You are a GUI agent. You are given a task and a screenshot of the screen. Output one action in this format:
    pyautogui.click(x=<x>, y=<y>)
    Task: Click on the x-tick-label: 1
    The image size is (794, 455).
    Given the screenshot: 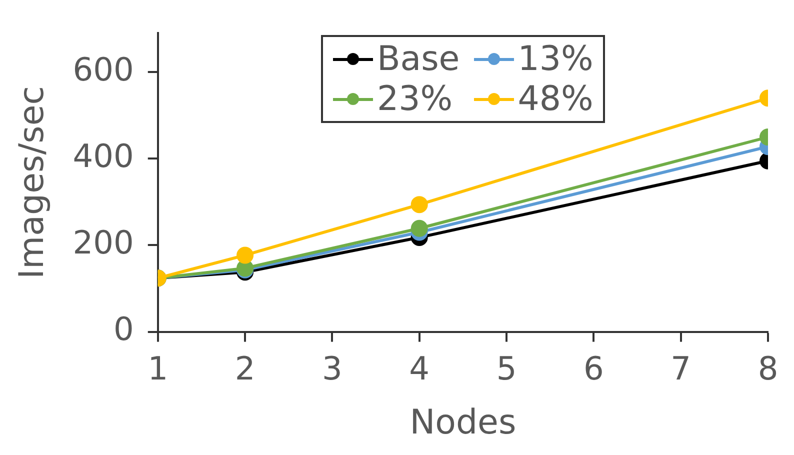 What is the action you would take?
    pyautogui.click(x=158, y=368)
    